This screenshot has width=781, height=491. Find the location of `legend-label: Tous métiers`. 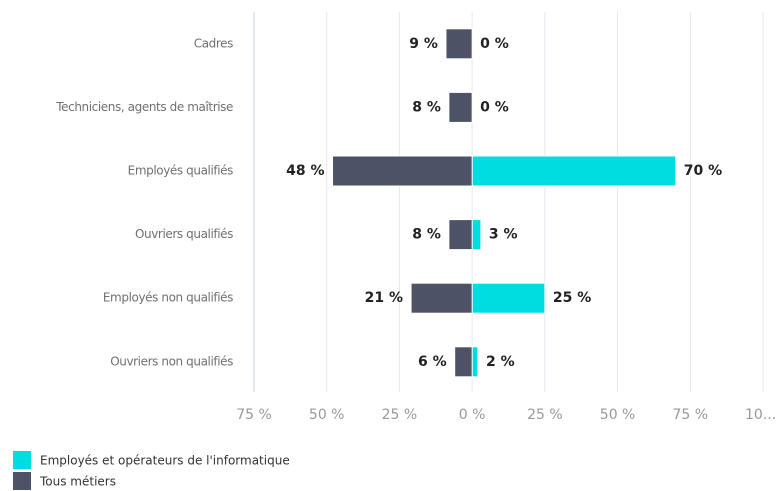

legend-label: Tous métiers is located at coordinates (77, 482).